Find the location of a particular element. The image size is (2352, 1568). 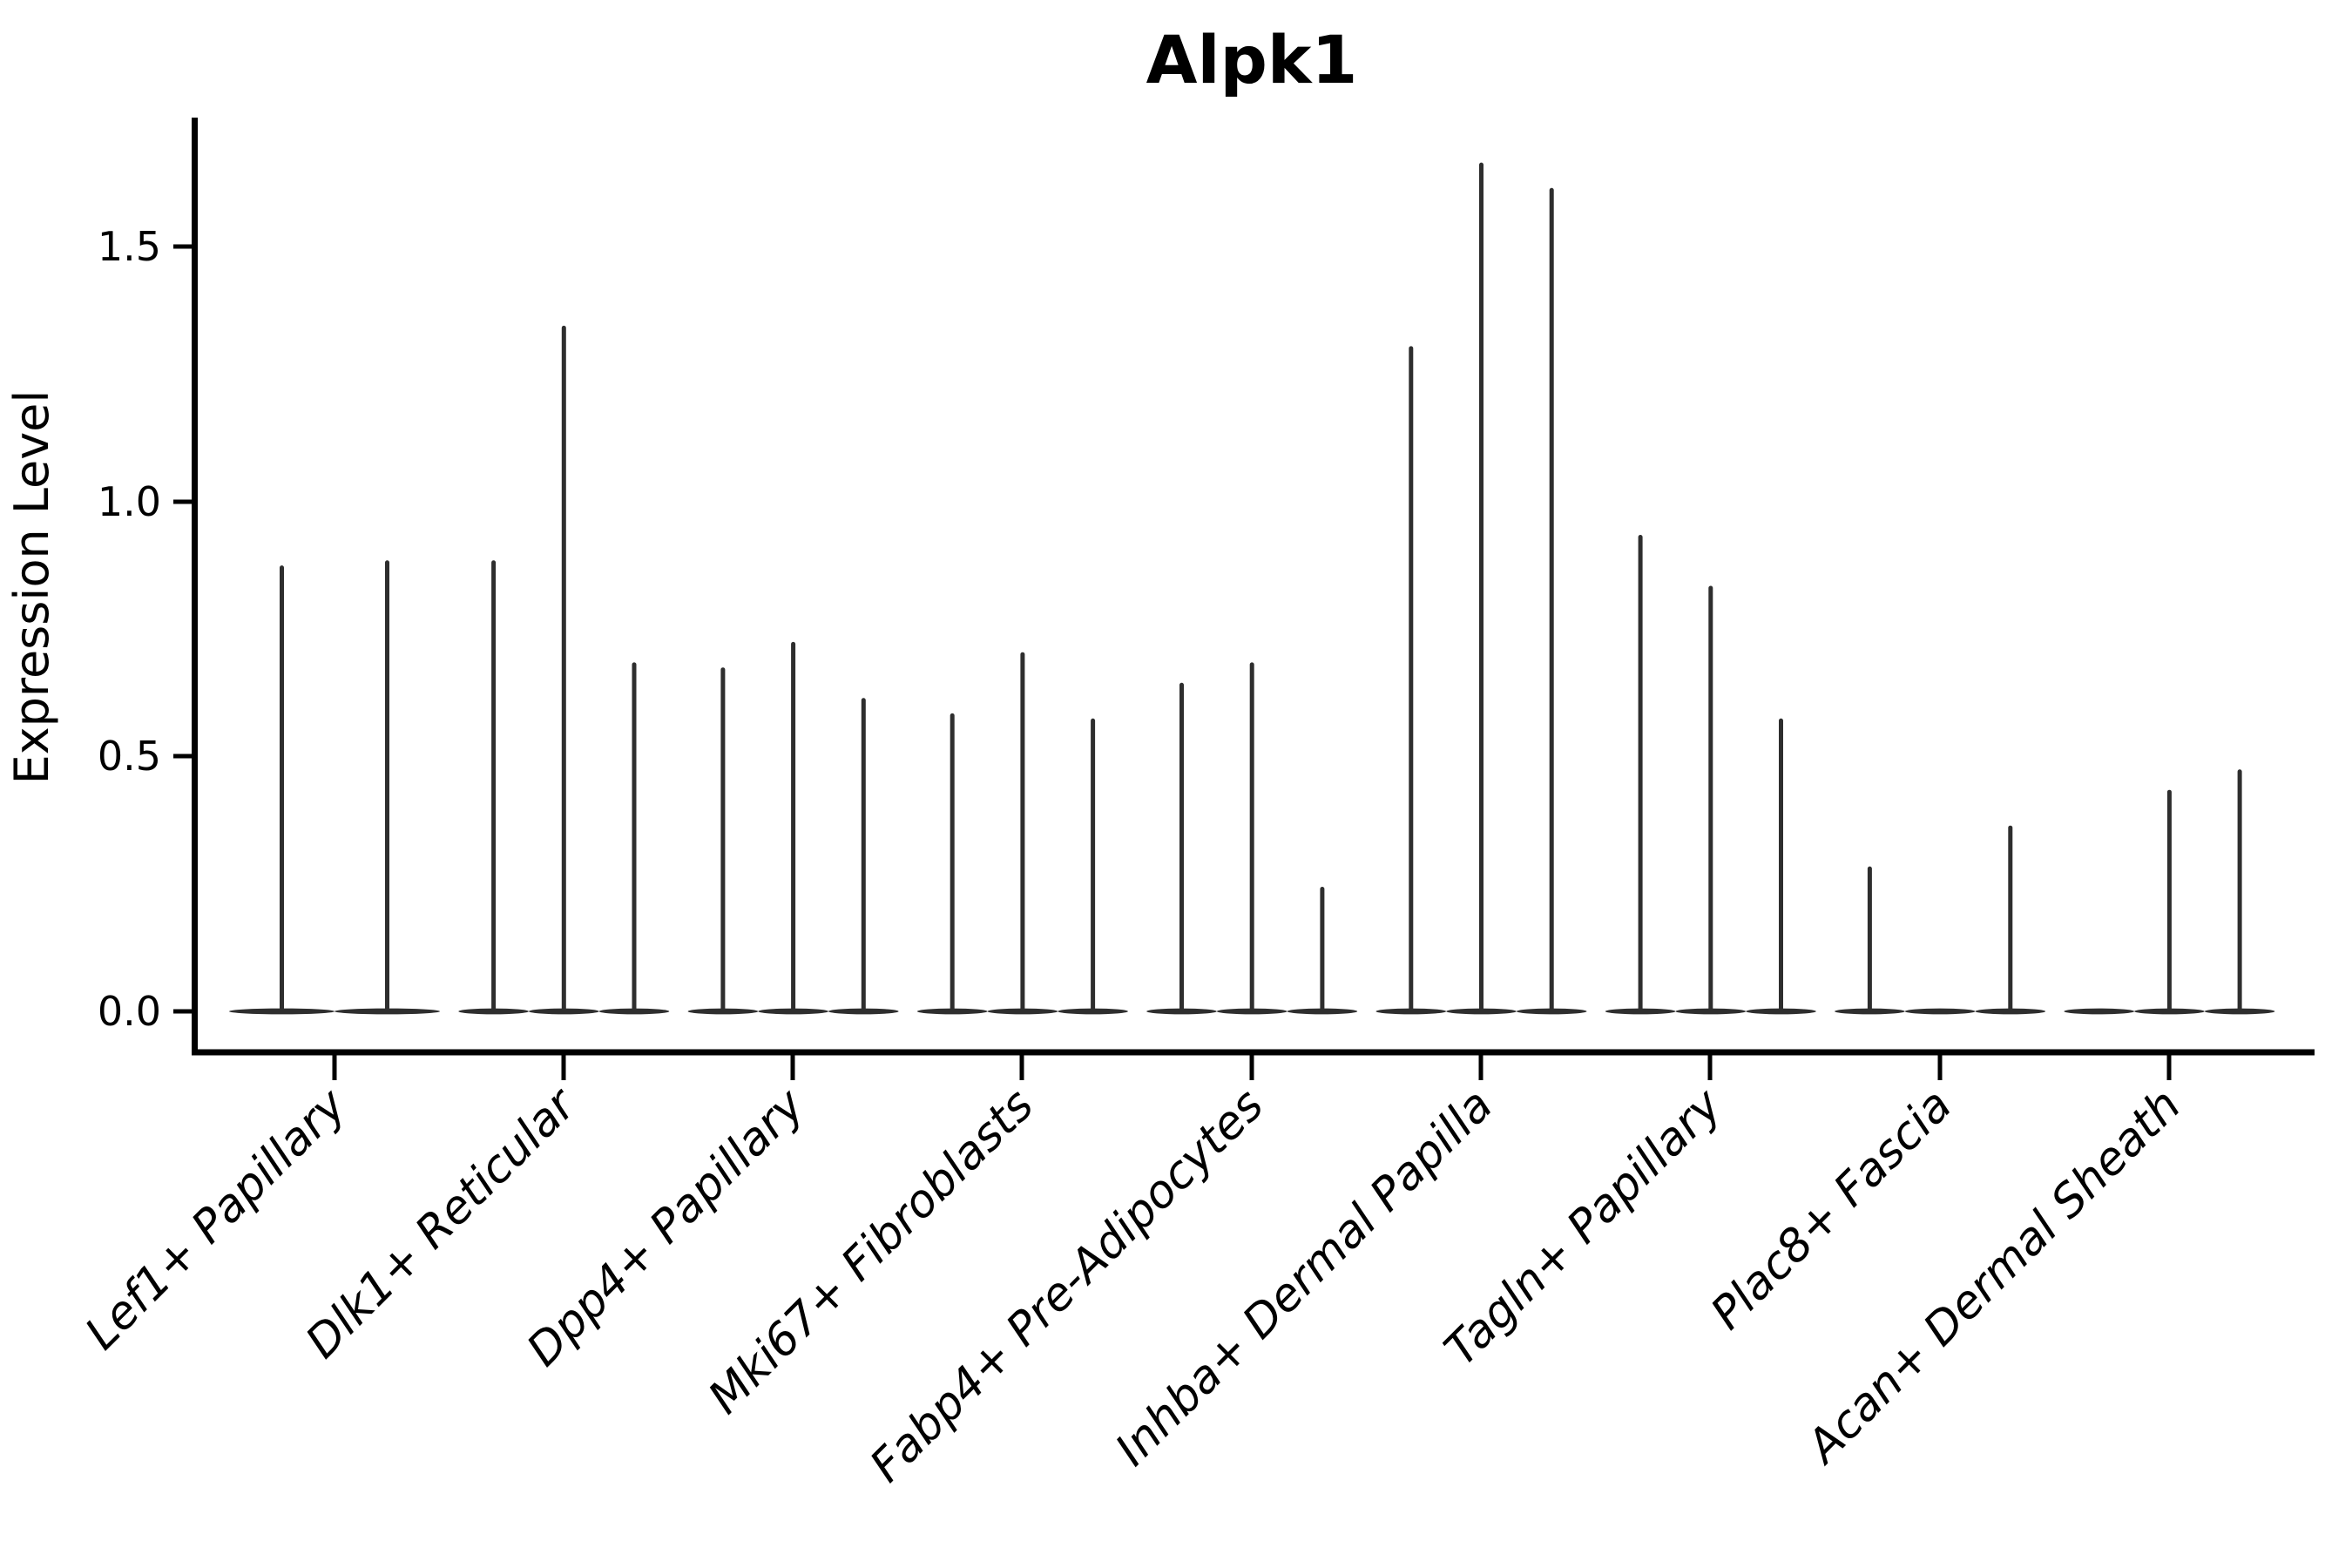

xtick-label-plac8-fascia: Plac8+ Fascia is located at coordinates (1832, 1209).